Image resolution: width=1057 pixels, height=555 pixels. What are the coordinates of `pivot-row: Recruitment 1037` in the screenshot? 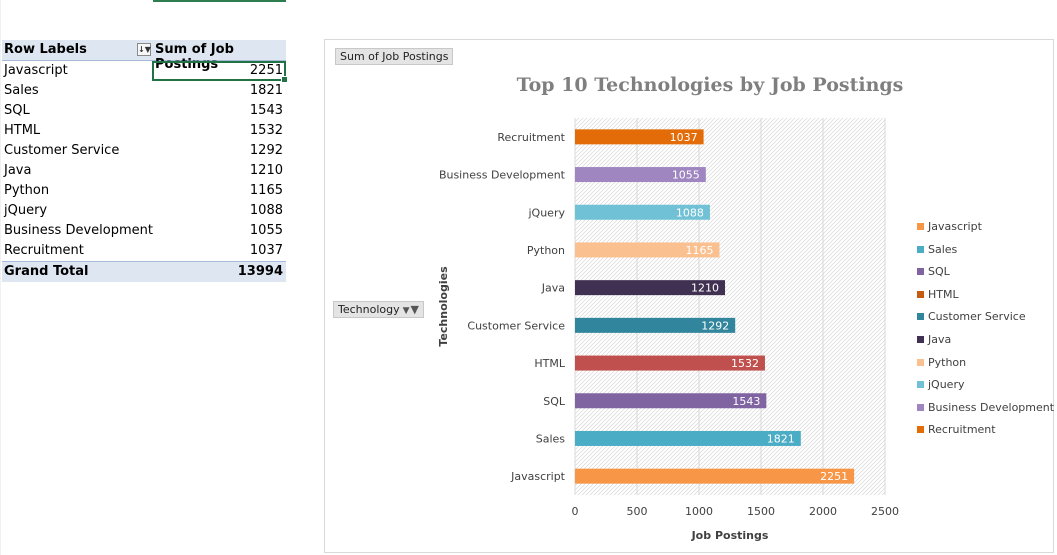 It's located at (144, 251).